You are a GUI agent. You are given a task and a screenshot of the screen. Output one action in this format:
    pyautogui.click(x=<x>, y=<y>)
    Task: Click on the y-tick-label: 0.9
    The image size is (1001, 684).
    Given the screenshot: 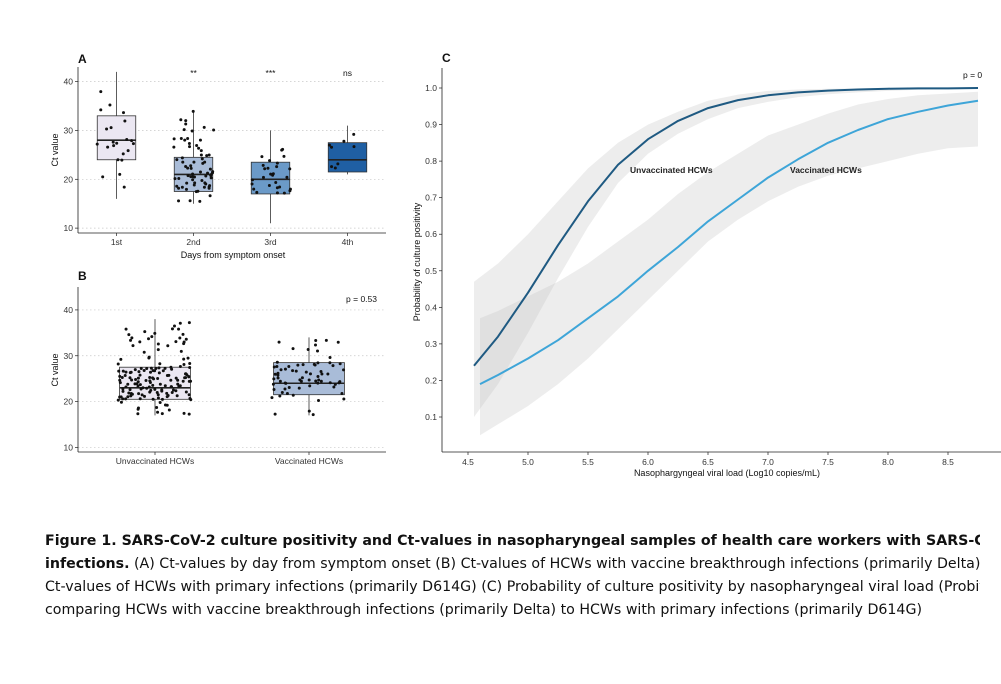 What is the action you would take?
    pyautogui.click(x=431, y=125)
    